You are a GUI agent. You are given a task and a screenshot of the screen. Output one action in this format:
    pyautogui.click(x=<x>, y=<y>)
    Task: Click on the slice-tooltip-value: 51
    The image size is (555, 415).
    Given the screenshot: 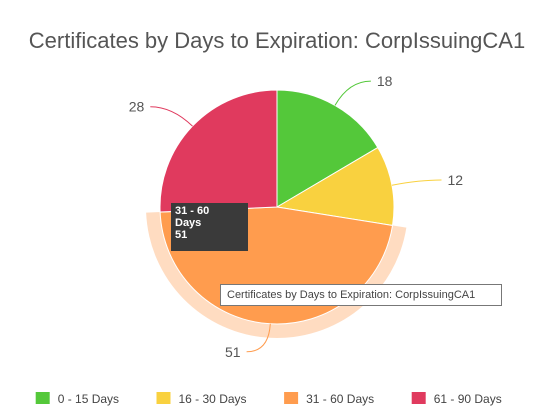 What is the action you would take?
    pyautogui.click(x=181, y=235)
    